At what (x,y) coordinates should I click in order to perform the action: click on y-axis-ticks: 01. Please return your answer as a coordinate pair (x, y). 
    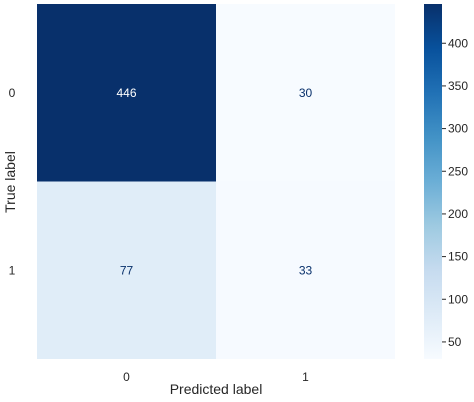
    Looking at the image, I should click on (12, 182).